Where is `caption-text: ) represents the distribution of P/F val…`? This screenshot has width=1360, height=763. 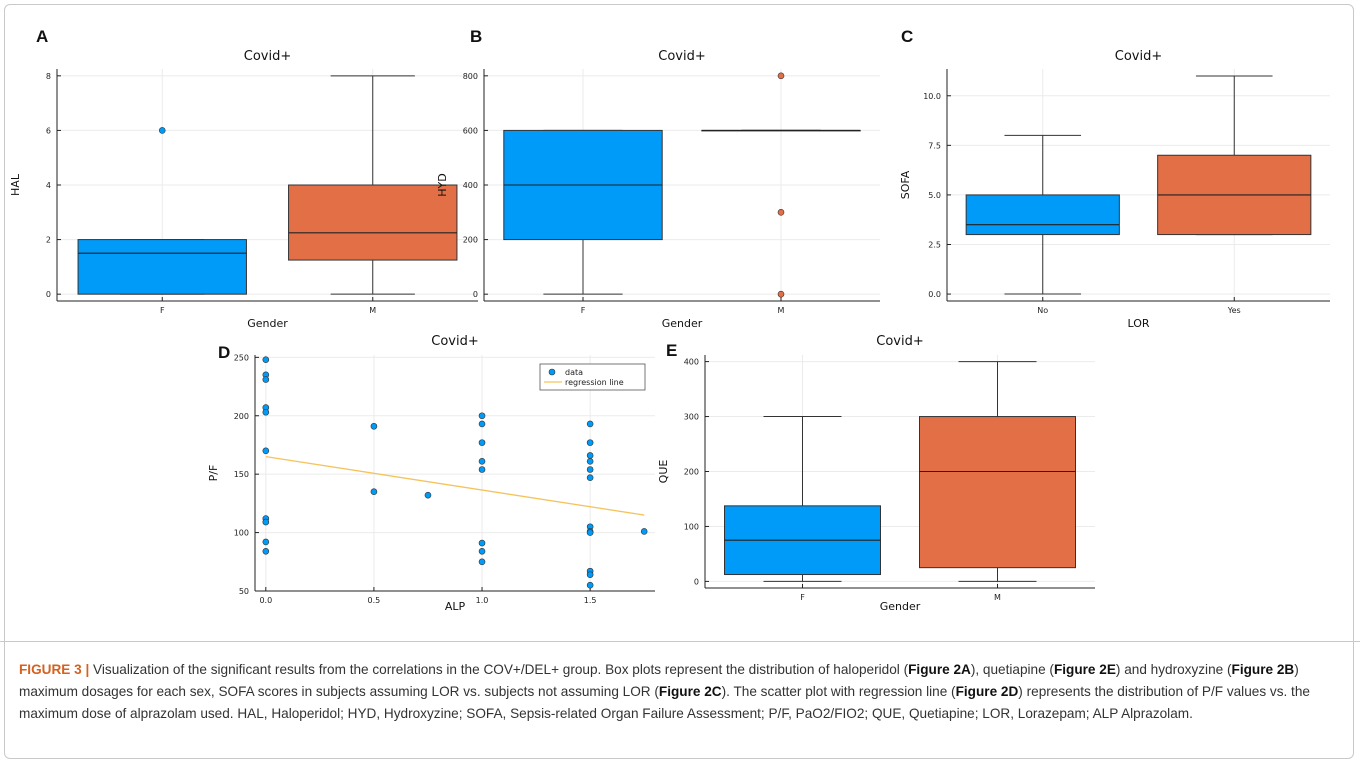 caption-text: ) represents the distribution of P/F val… is located at coordinates (664, 702).